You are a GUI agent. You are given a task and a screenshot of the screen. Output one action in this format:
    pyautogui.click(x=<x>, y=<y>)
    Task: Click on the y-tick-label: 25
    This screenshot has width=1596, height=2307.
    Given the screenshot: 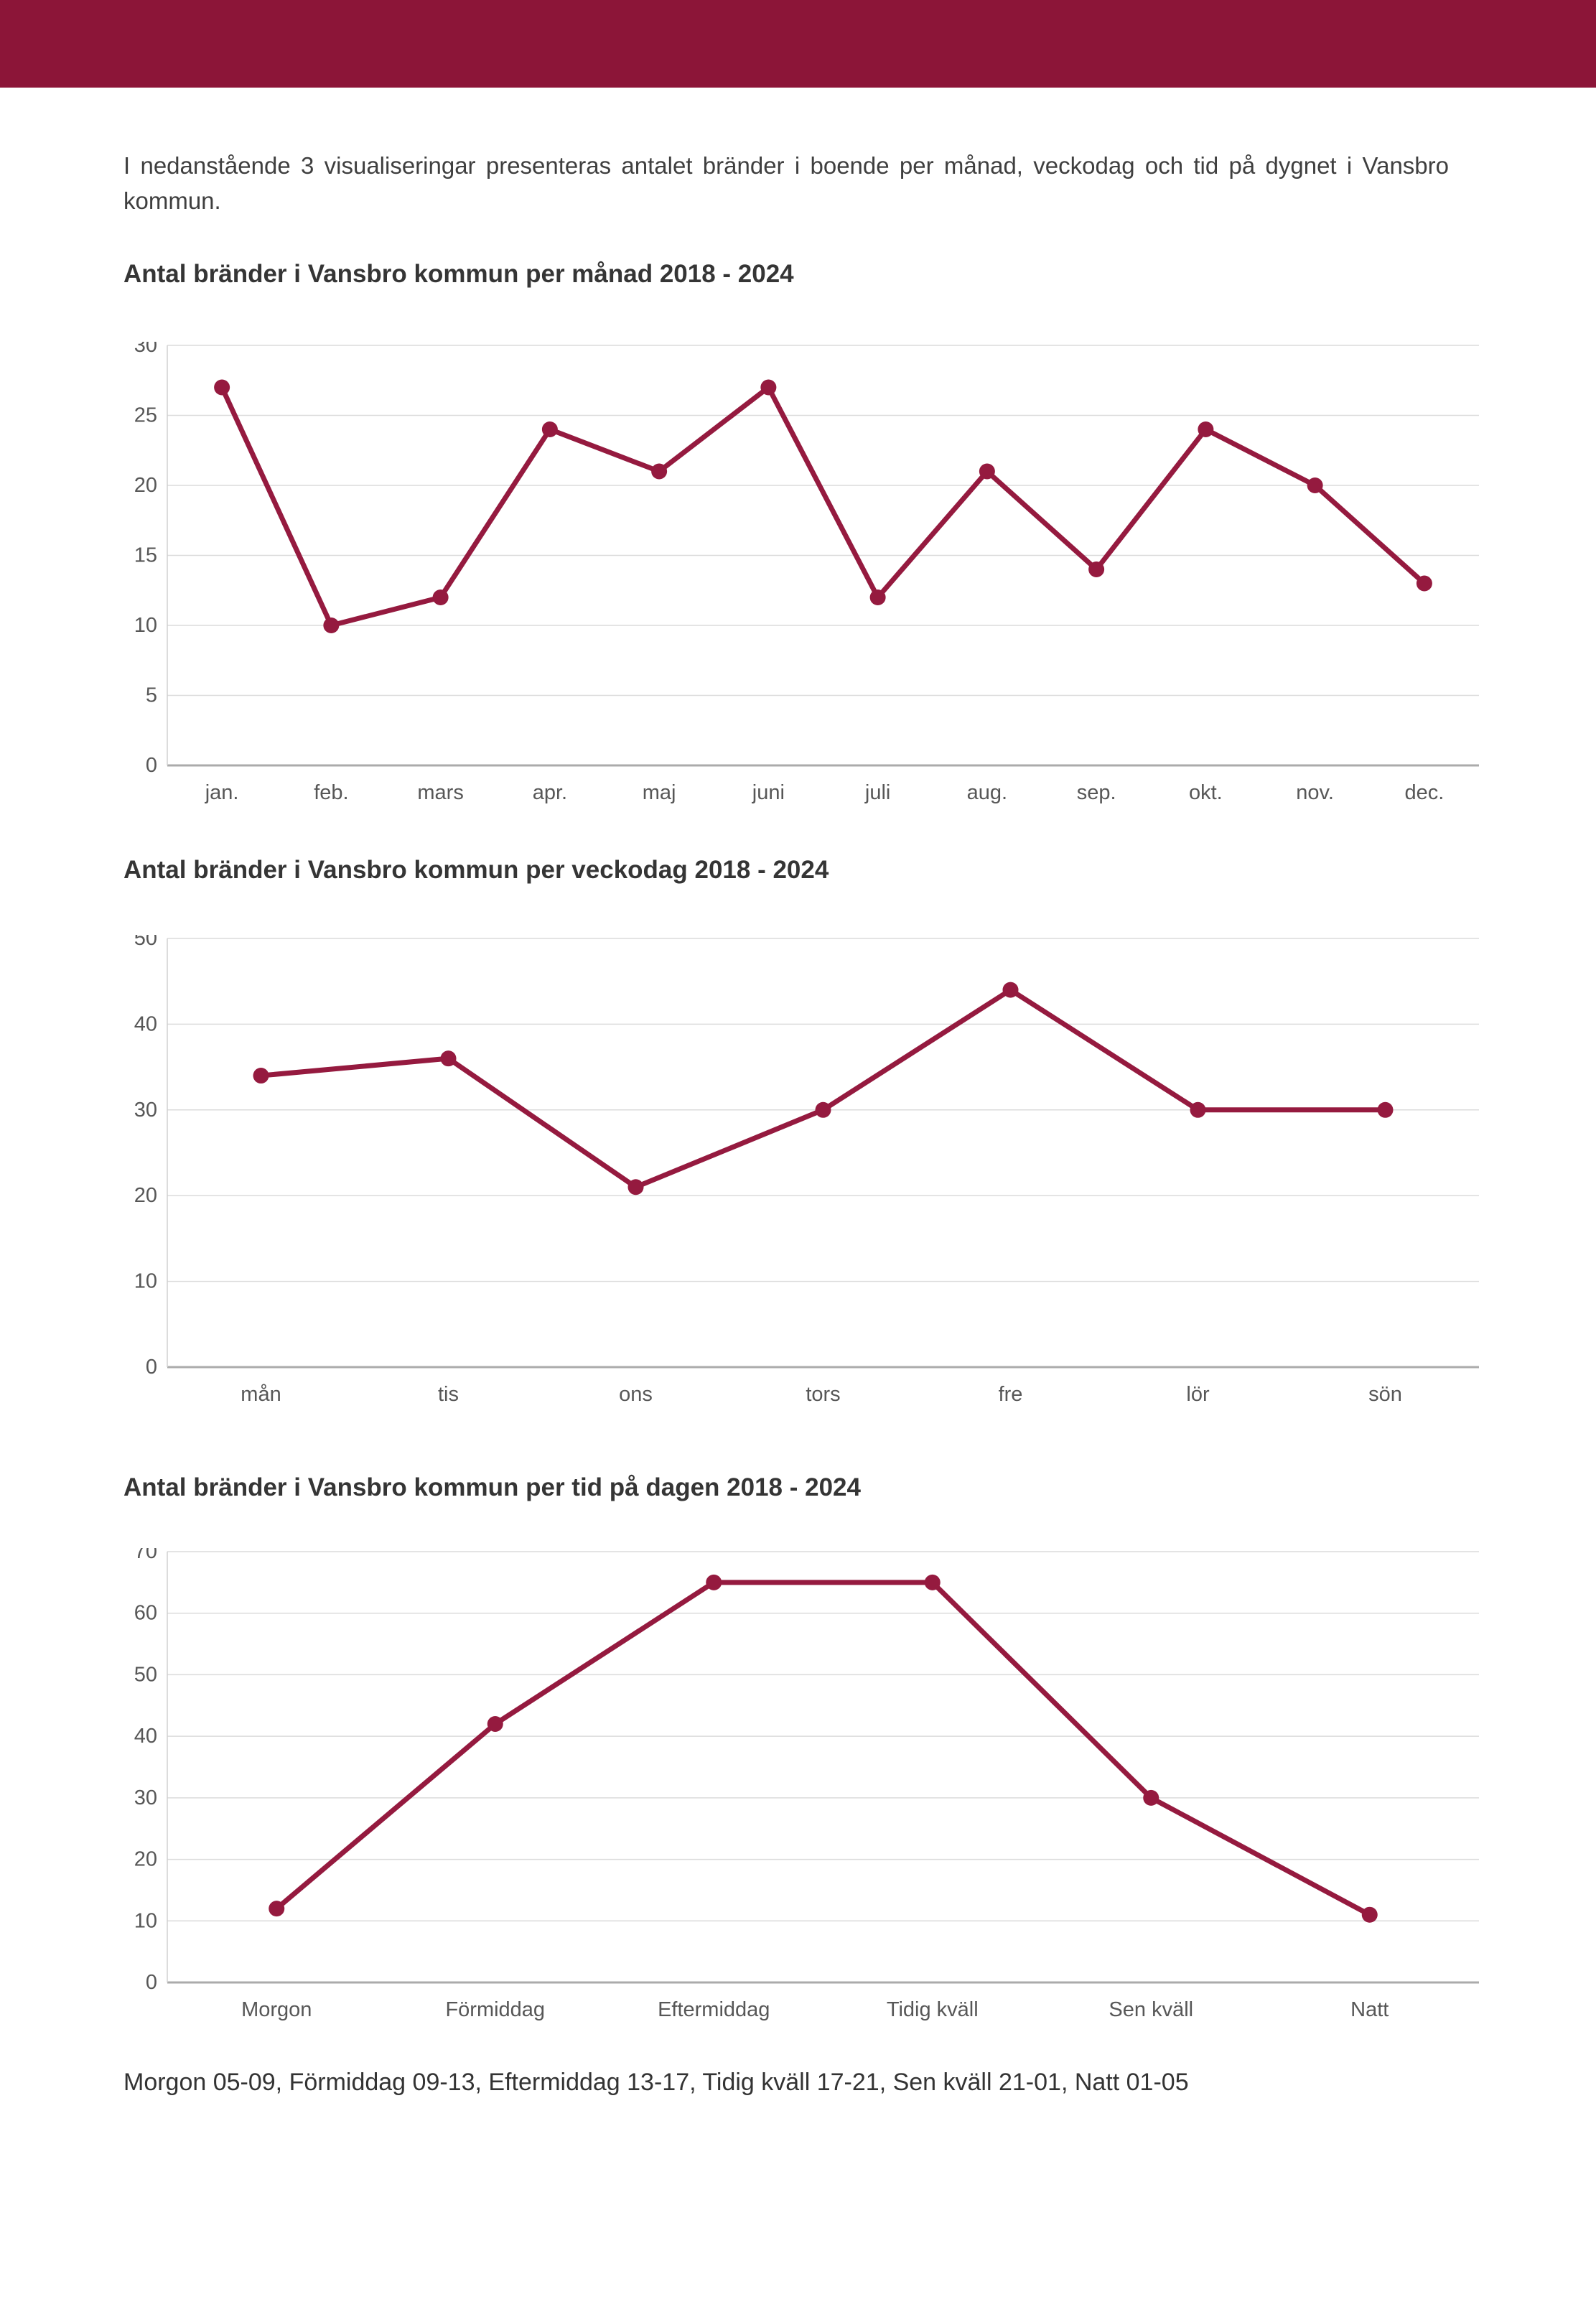 What is the action you would take?
    pyautogui.click(x=145, y=415)
    